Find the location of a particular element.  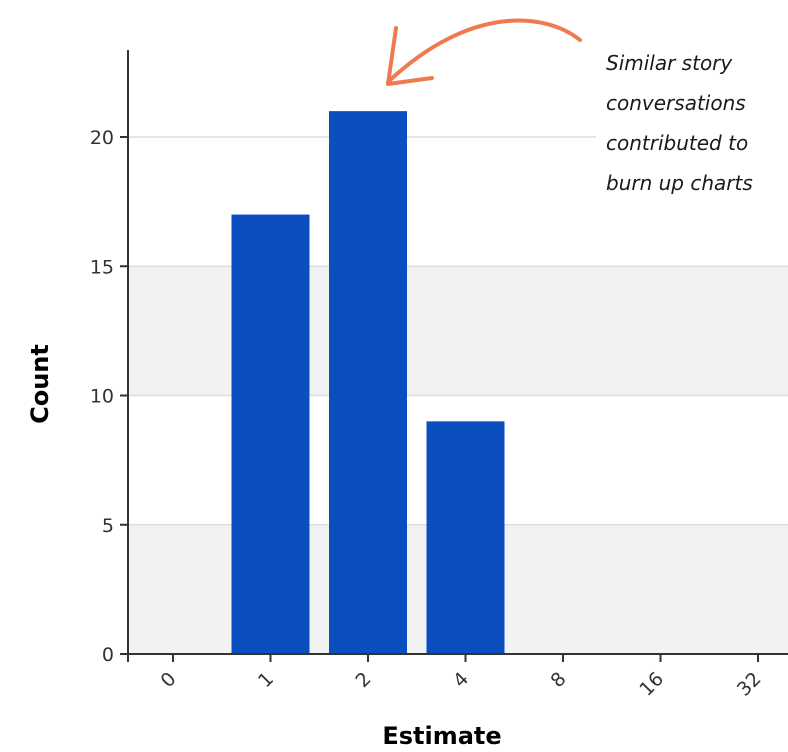

x-tick-label: 16 is located at coordinates (651, 684).